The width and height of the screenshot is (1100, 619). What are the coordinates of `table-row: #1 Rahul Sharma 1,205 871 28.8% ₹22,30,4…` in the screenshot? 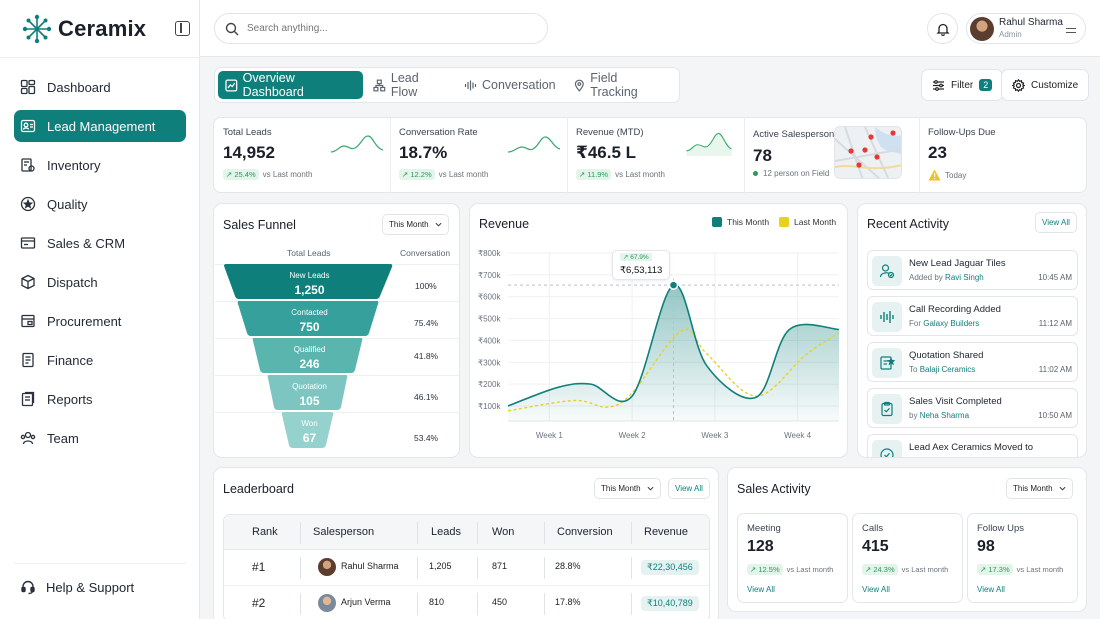 It's located at (466, 568).